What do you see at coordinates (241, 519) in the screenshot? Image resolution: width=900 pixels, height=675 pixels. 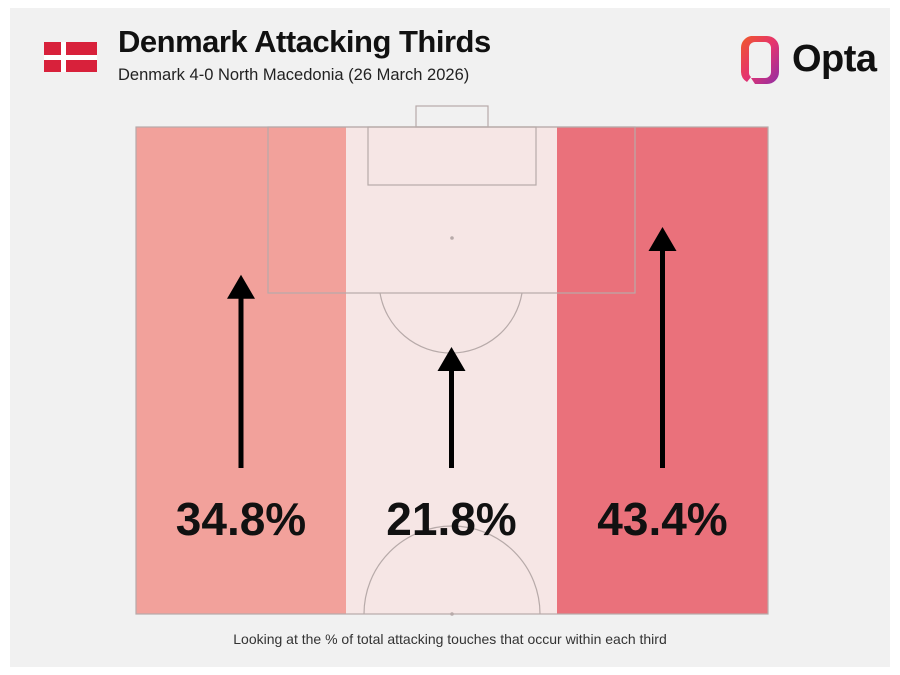 I see `value-label-1: 34.8%` at bounding box center [241, 519].